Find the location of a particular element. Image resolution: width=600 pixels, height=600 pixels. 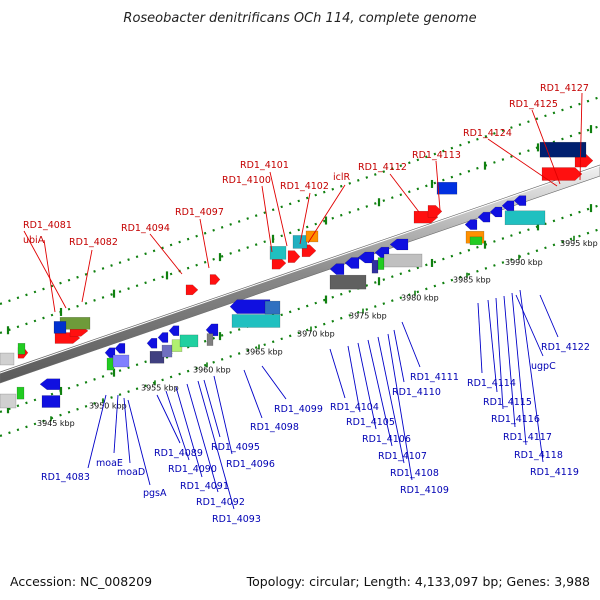

forward-gene-label: RD1_4094 is located at coordinates (145, 228).